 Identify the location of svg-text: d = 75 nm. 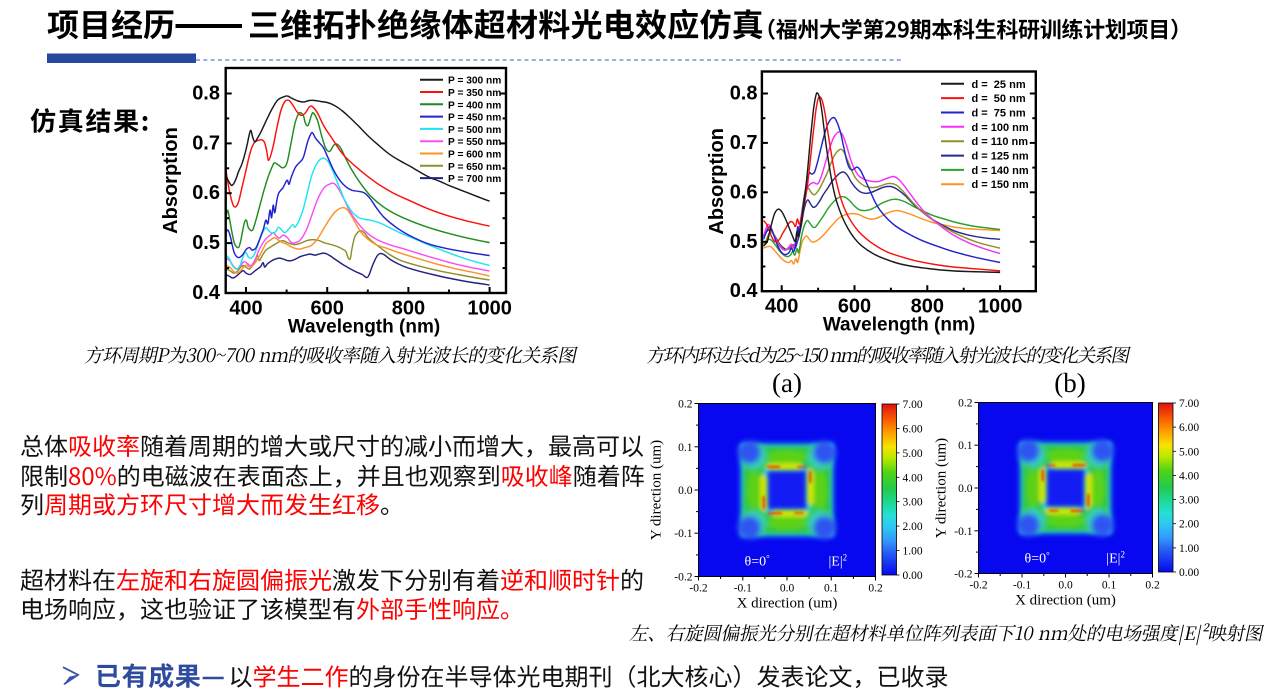
(999, 114).